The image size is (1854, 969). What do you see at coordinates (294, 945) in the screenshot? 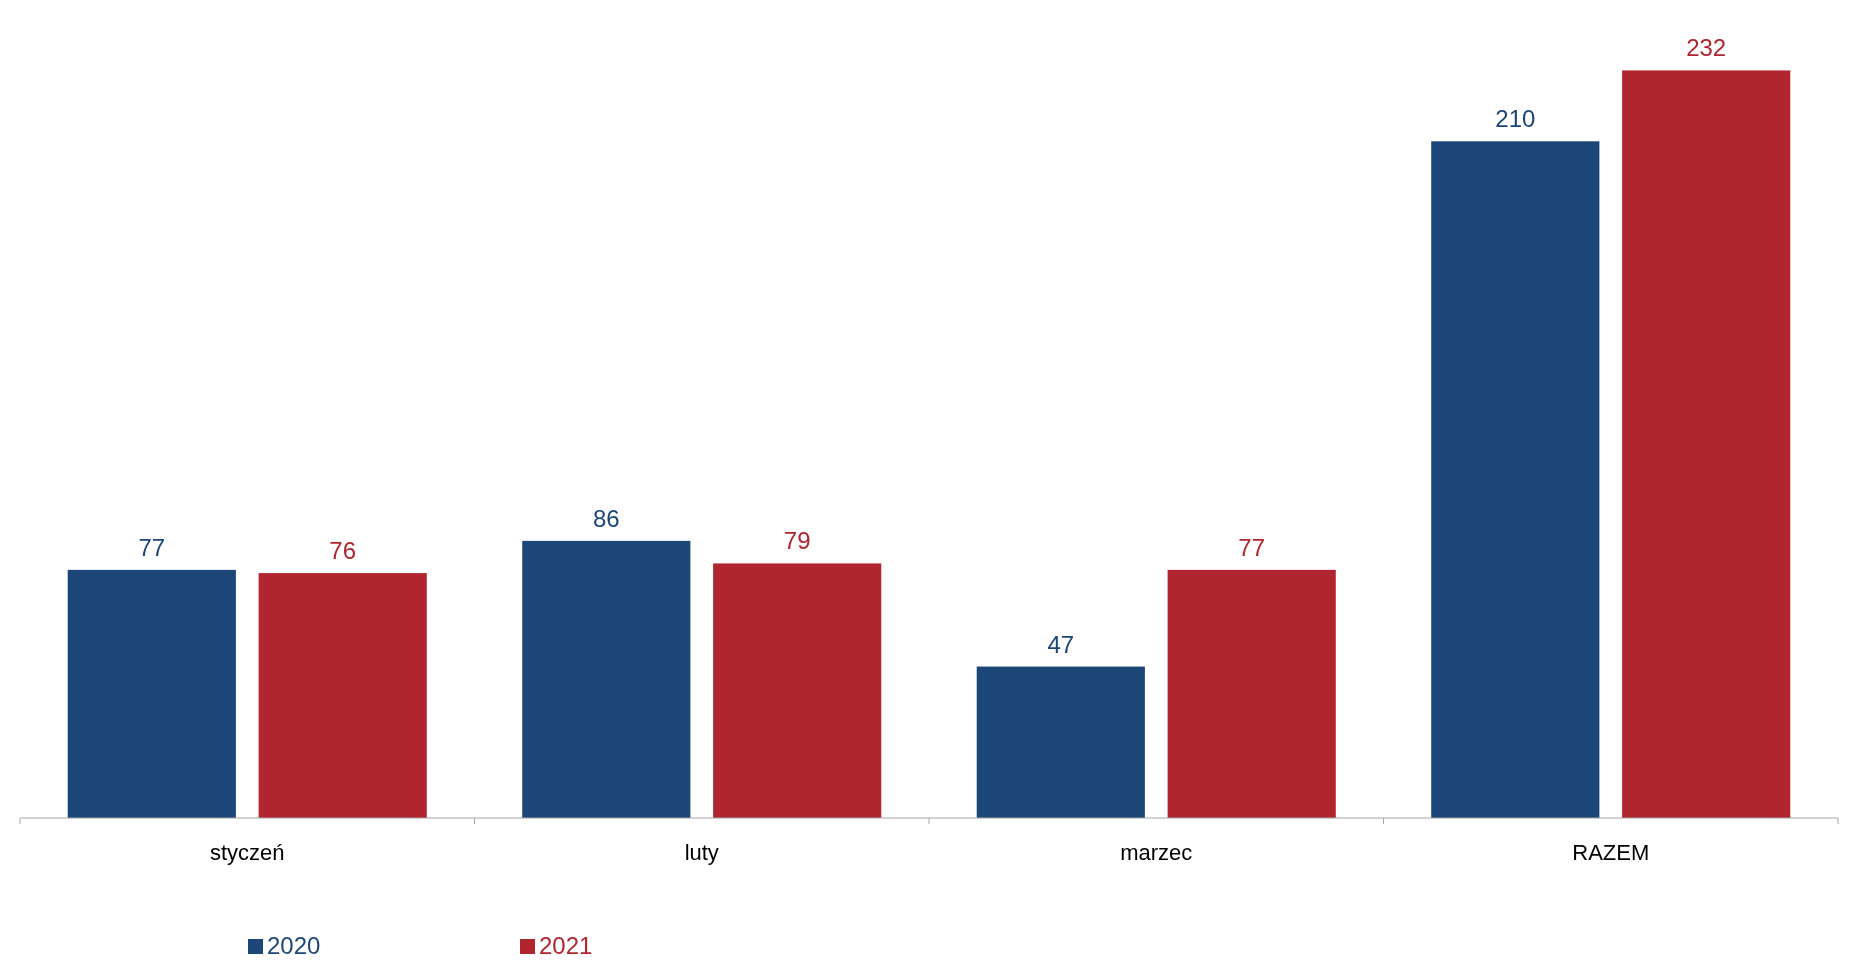
I see `legend-label: 2020` at bounding box center [294, 945].